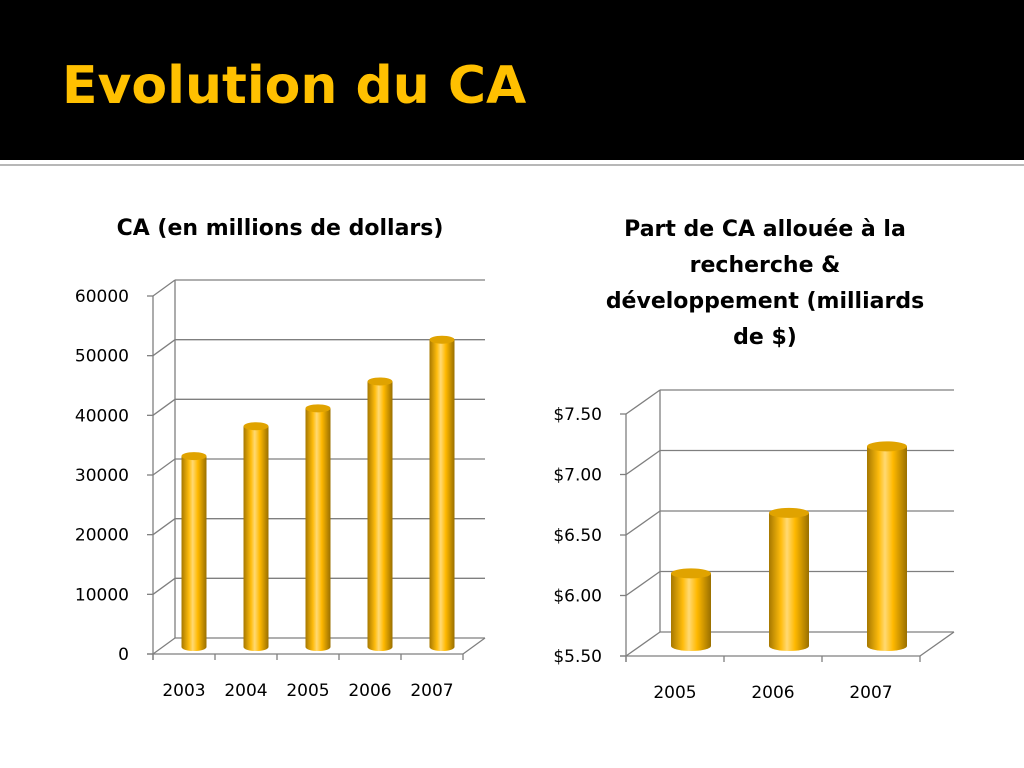 The height and width of the screenshot is (768, 1024). I want to click on chart-2-title-line: recherche &, so click(765, 265).